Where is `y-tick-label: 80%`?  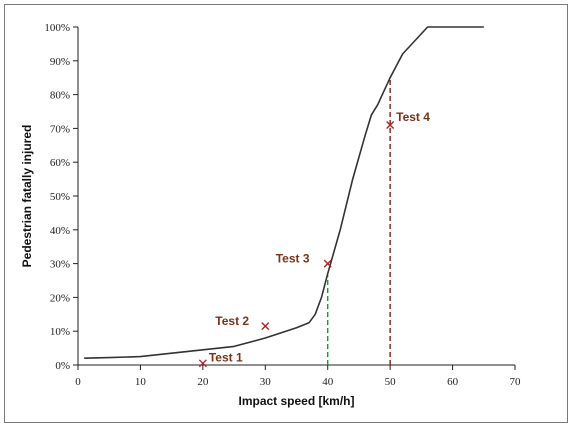
y-tick-label: 80% is located at coordinates (60, 96).